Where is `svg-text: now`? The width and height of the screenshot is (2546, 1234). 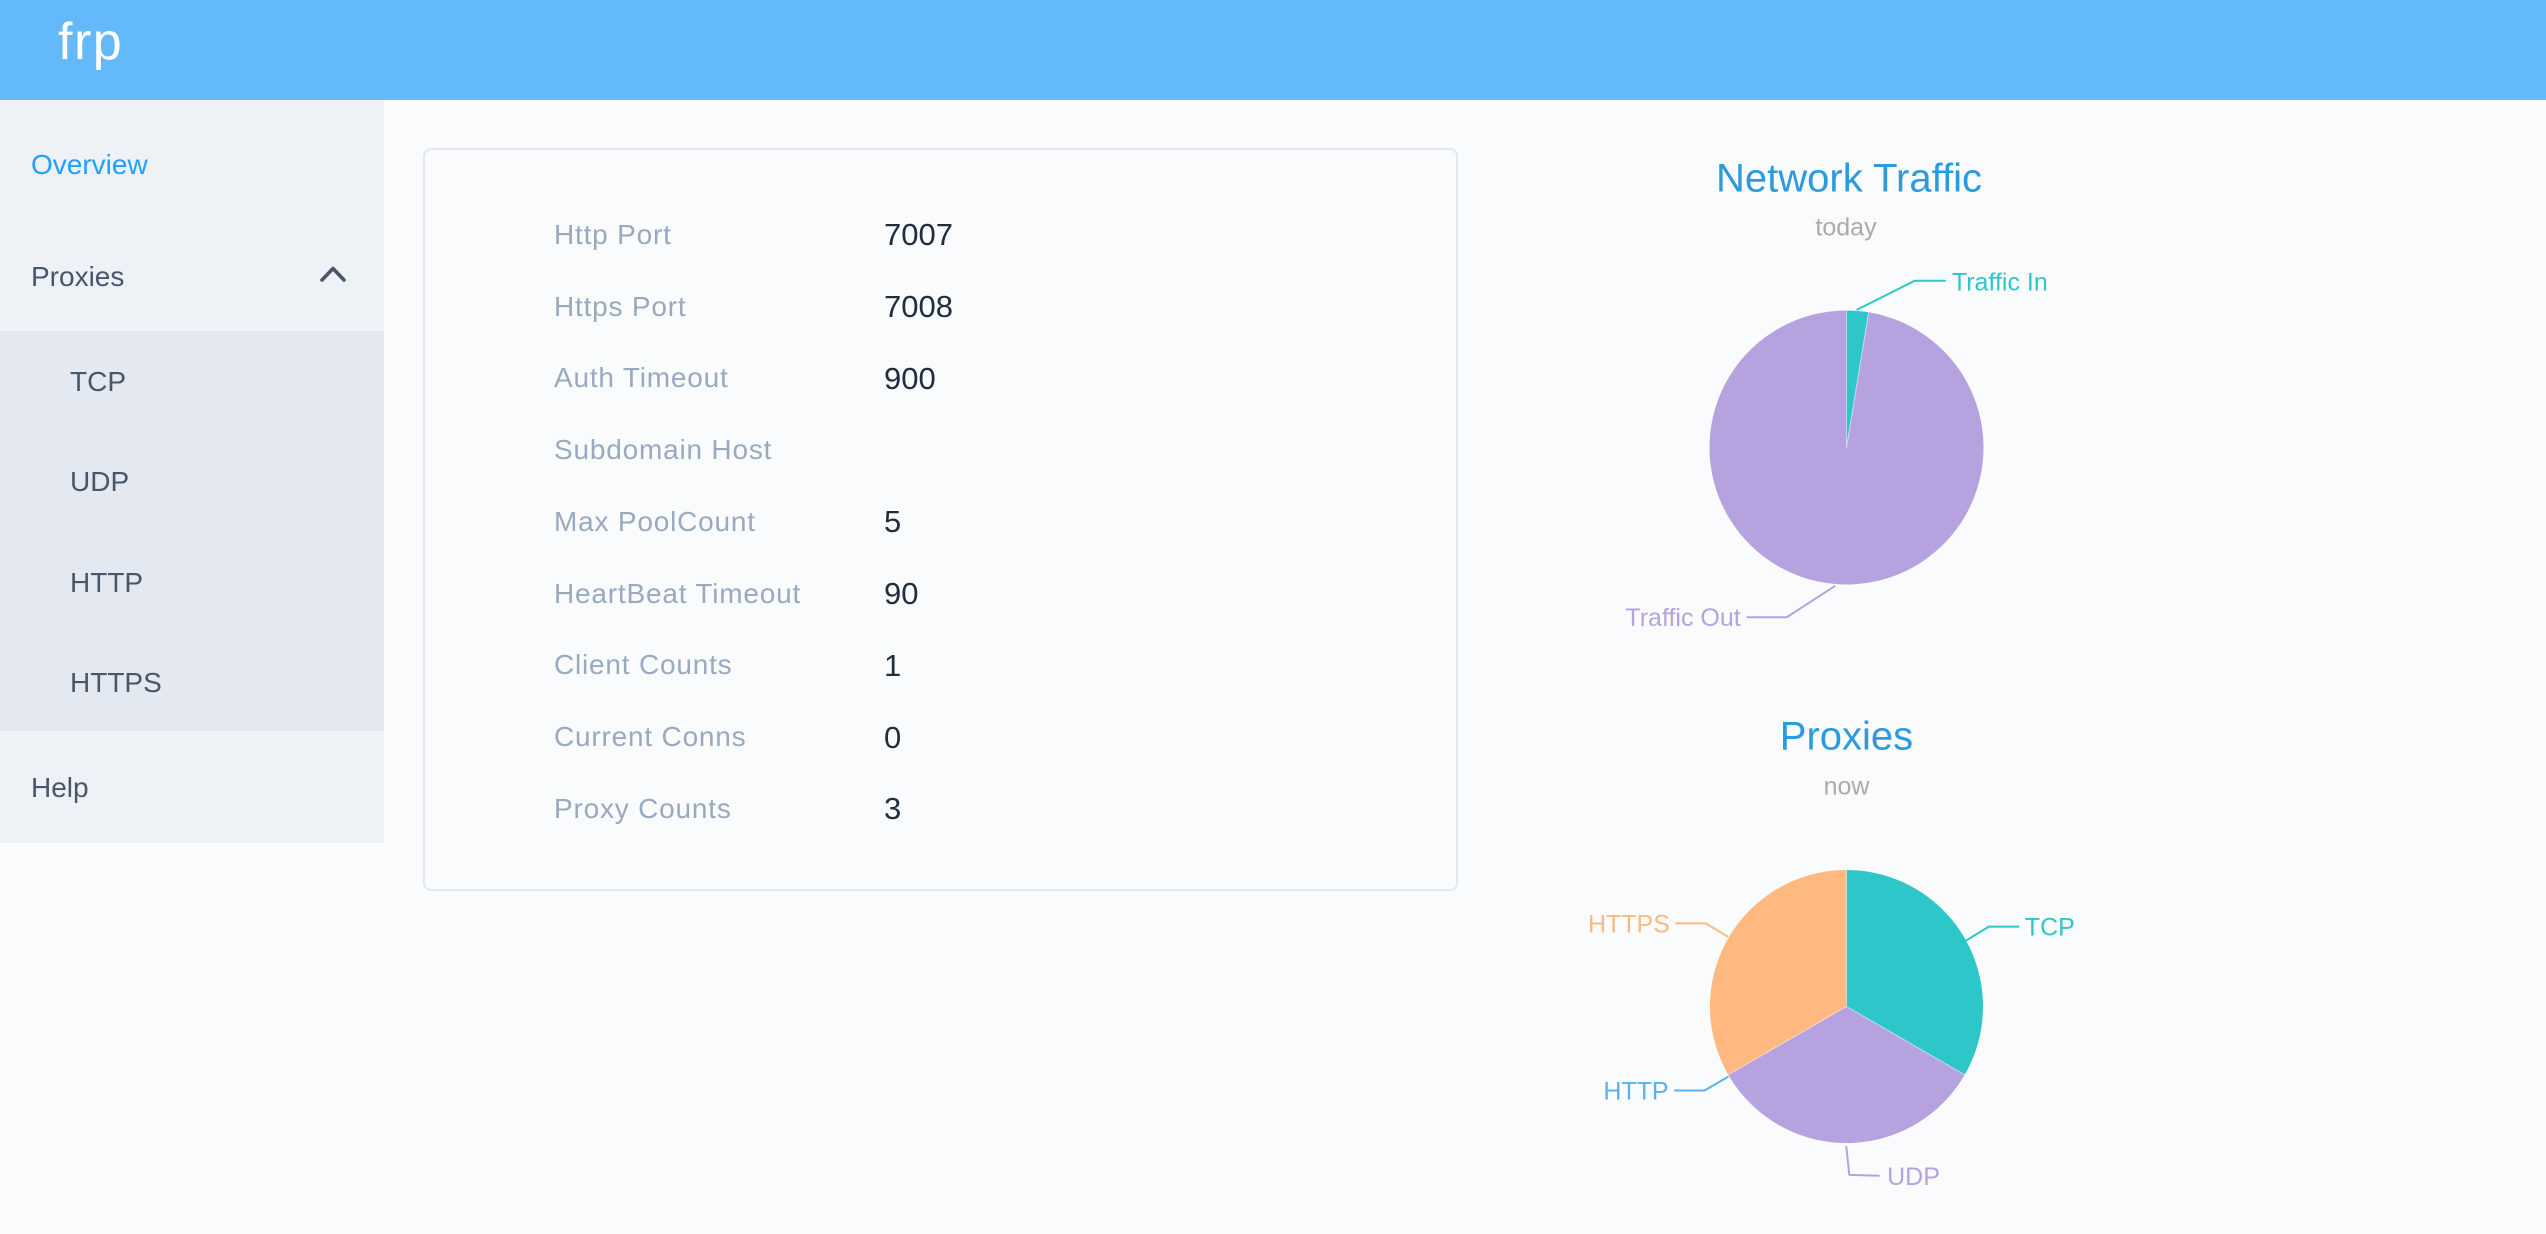
svg-text: now is located at coordinates (1847, 787).